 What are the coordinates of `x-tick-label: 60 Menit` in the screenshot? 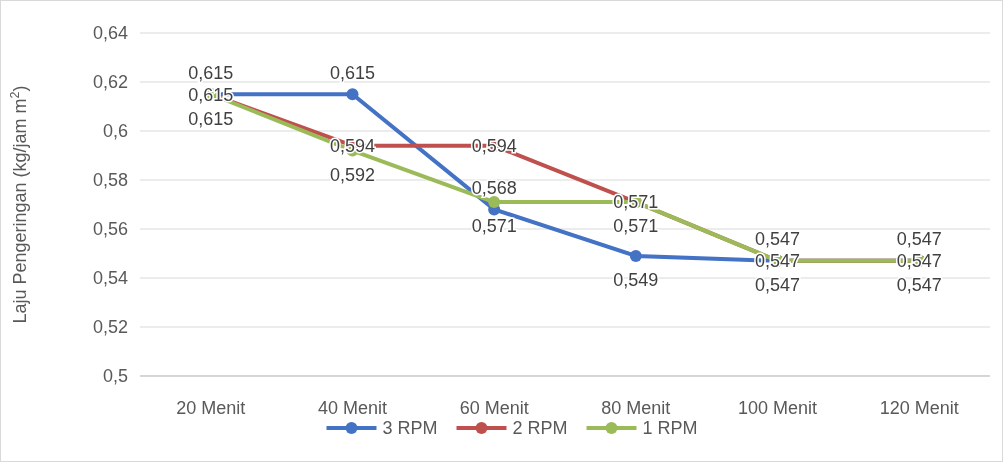 It's located at (494, 408).